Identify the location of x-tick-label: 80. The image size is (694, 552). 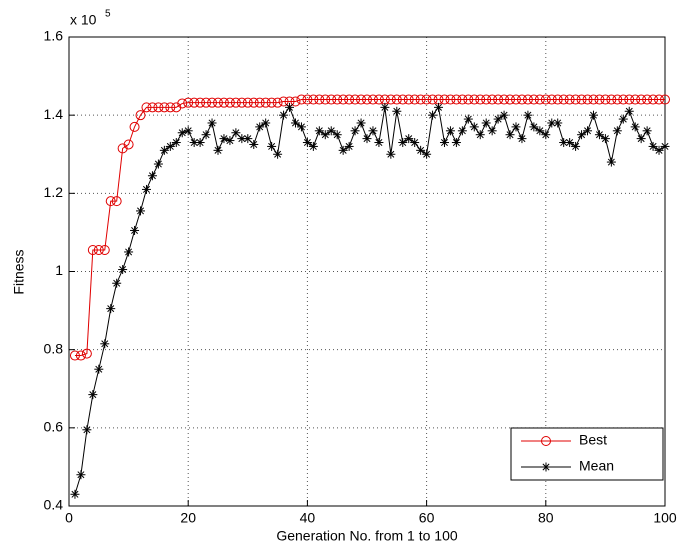
(546, 518).